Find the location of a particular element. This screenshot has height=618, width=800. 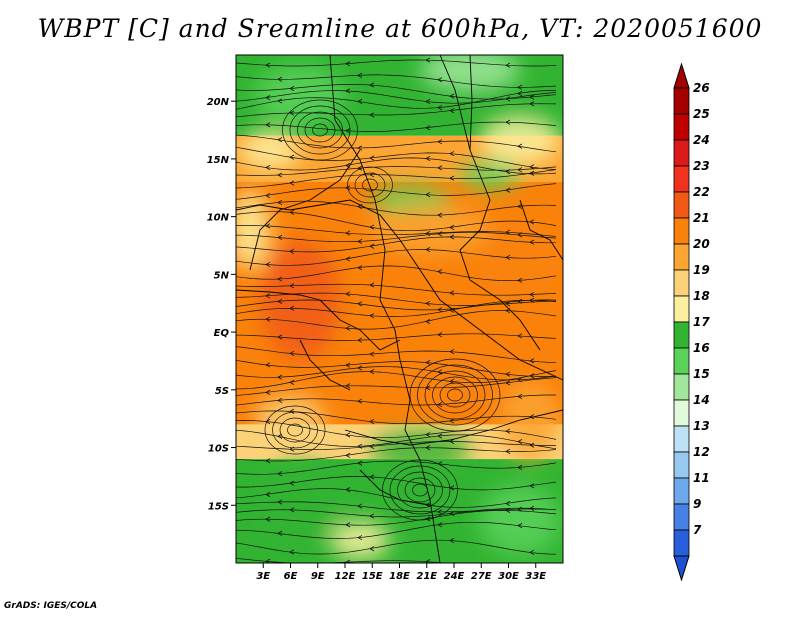

footer-credit: GrADS: IGES/COLA is located at coordinates (51, 606).